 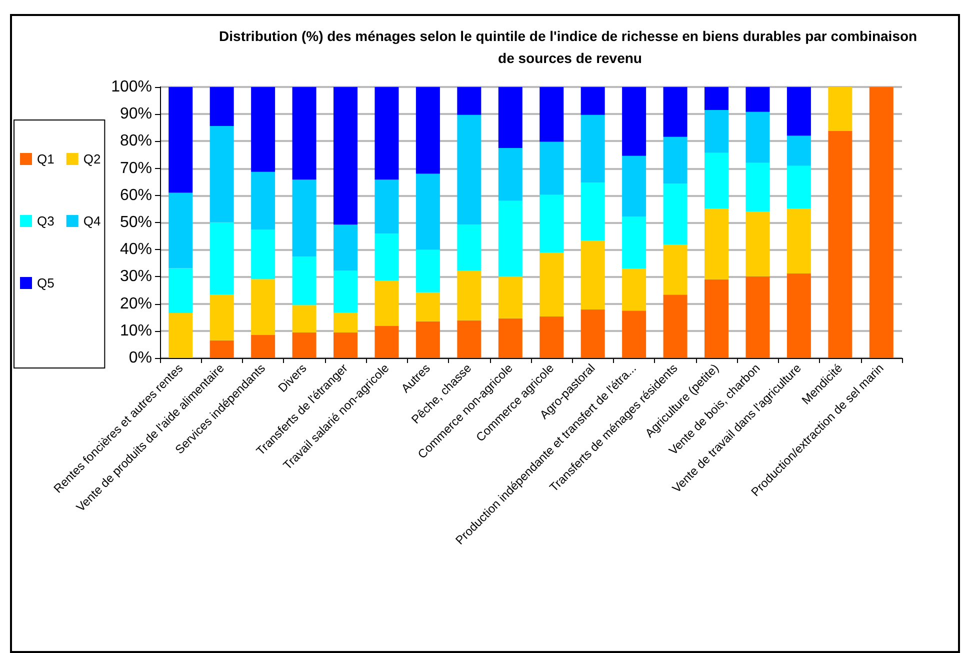 What do you see at coordinates (136, 195) in the screenshot?
I see `y-tick-label: 60%` at bounding box center [136, 195].